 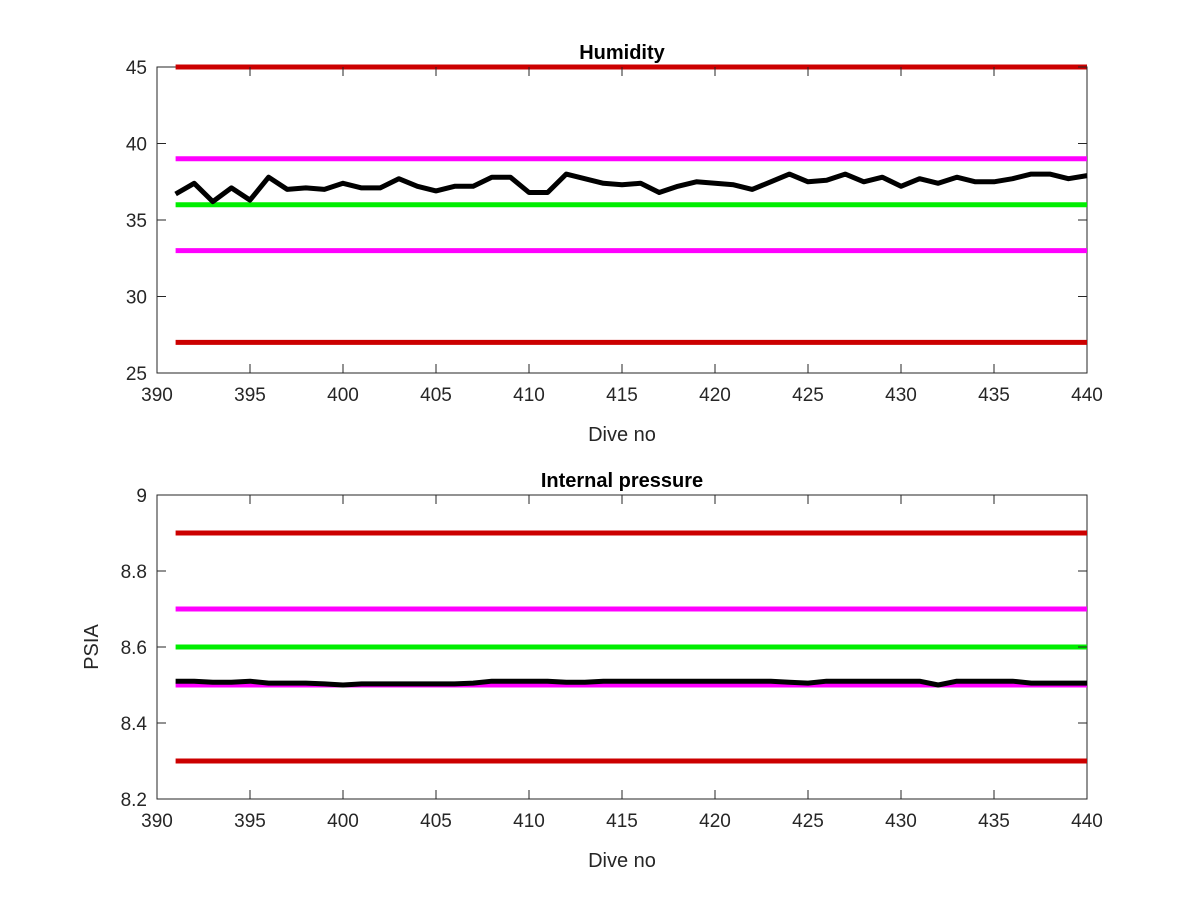 What do you see at coordinates (136, 374) in the screenshot?
I see `y-tick-label: 25` at bounding box center [136, 374].